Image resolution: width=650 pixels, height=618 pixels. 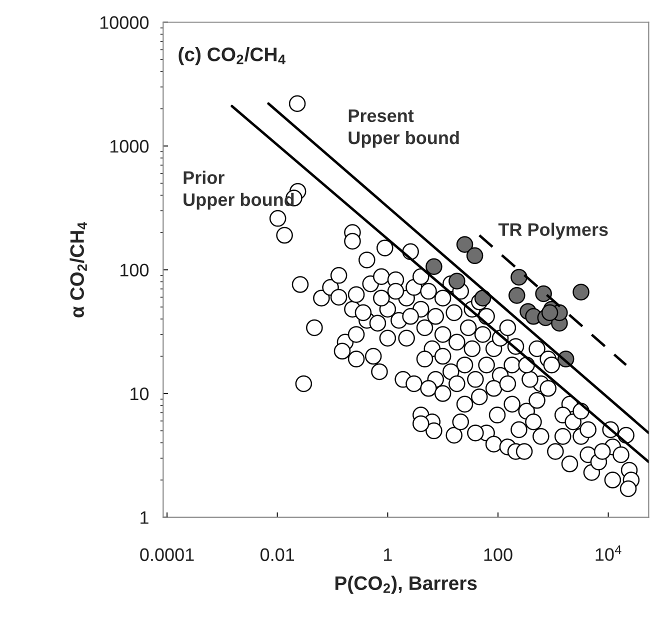 What do you see at coordinates (406, 585) in the screenshot?
I see `x-axis-title: P(CO$_{2}$), Barrers` at bounding box center [406, 585].